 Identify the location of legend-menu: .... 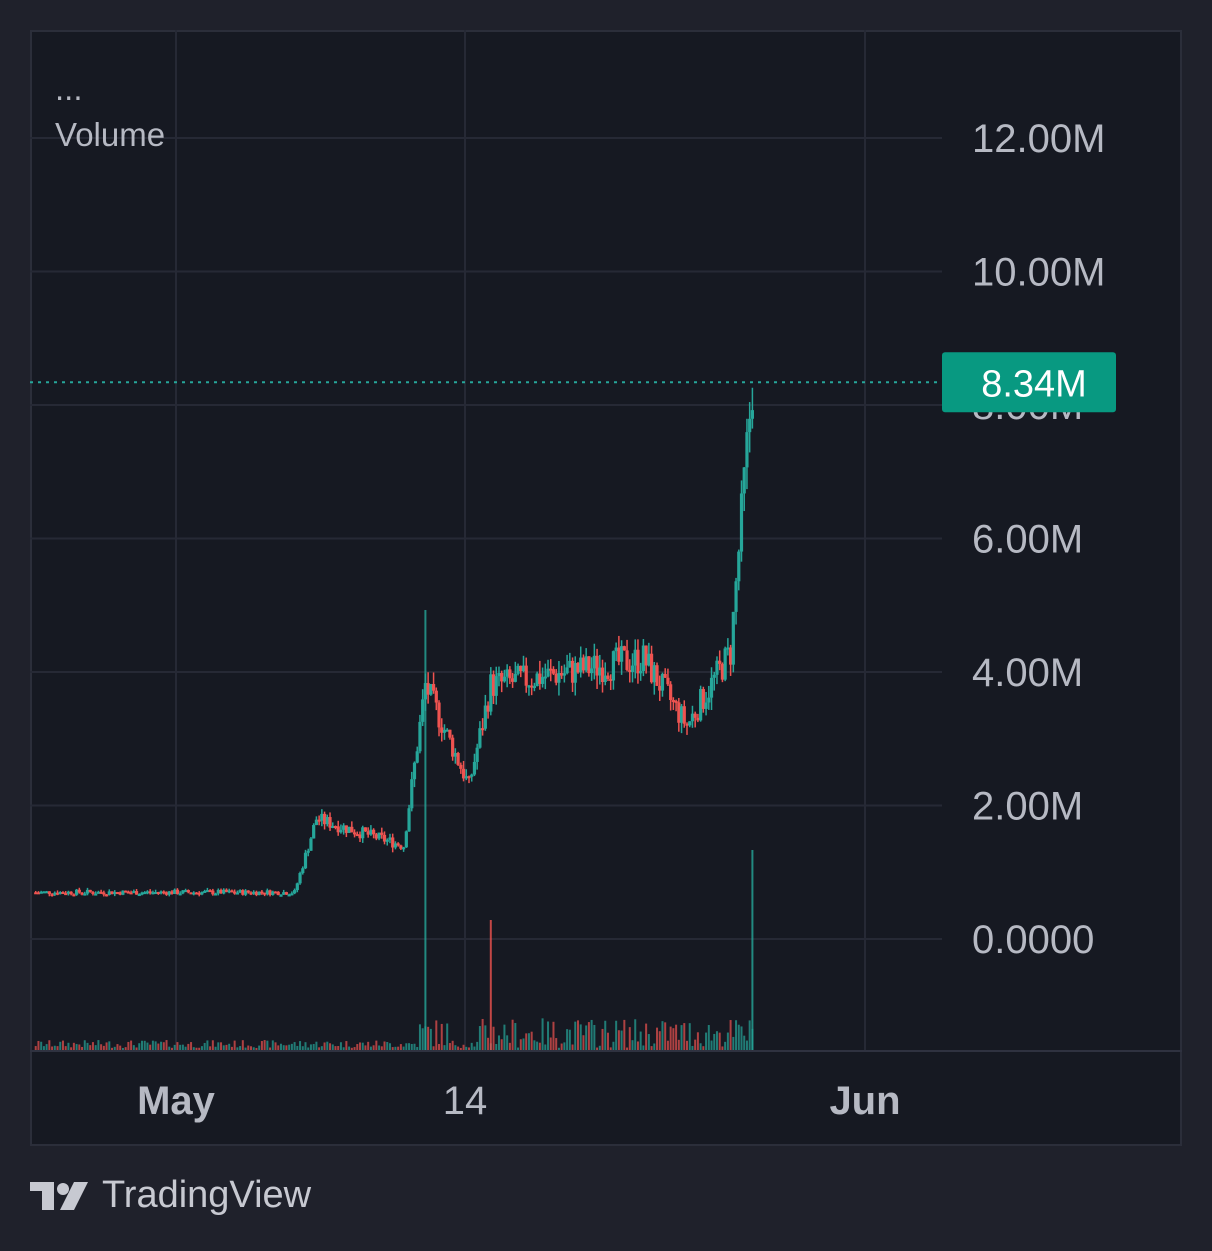
(69, 88).